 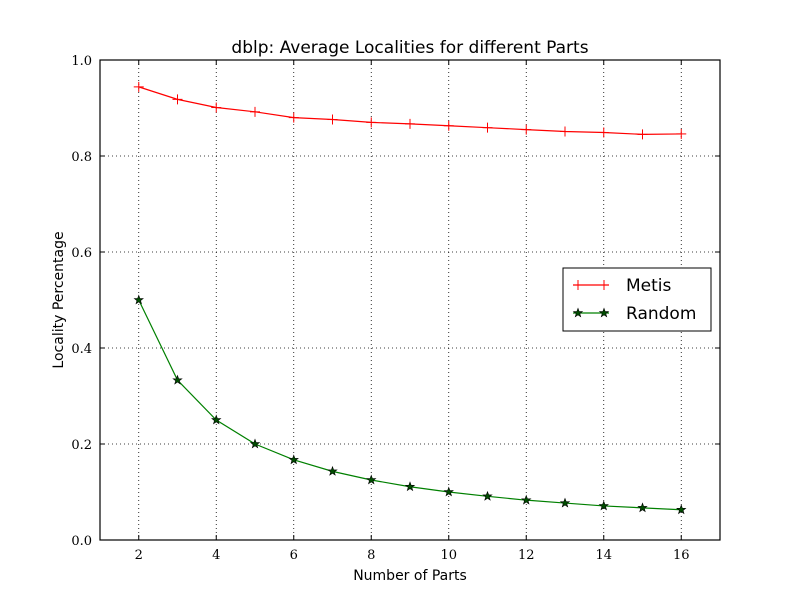 What do you see at coordinates (634, 300) in the screenshot?
I see `legend-entries: Metis Random` at bounding box center [634, 300].